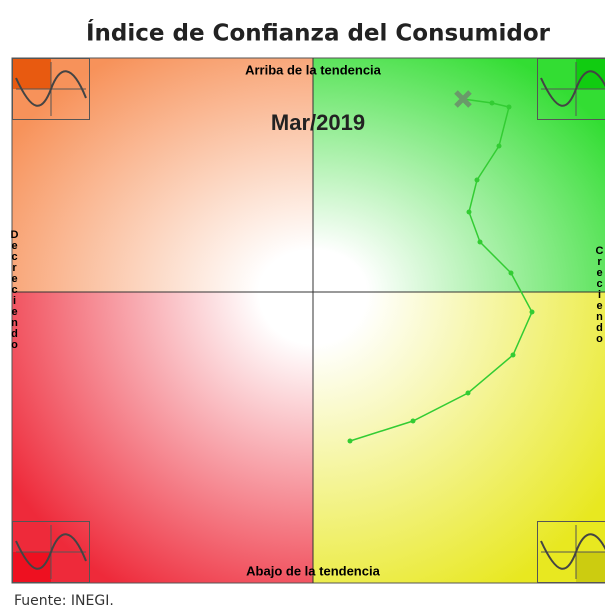 This screenshot has width=605, height=614. Describe the element at coordinates (313, 69) in the screenshot. I see `annotation: Arriba de la tendencia` at that location.